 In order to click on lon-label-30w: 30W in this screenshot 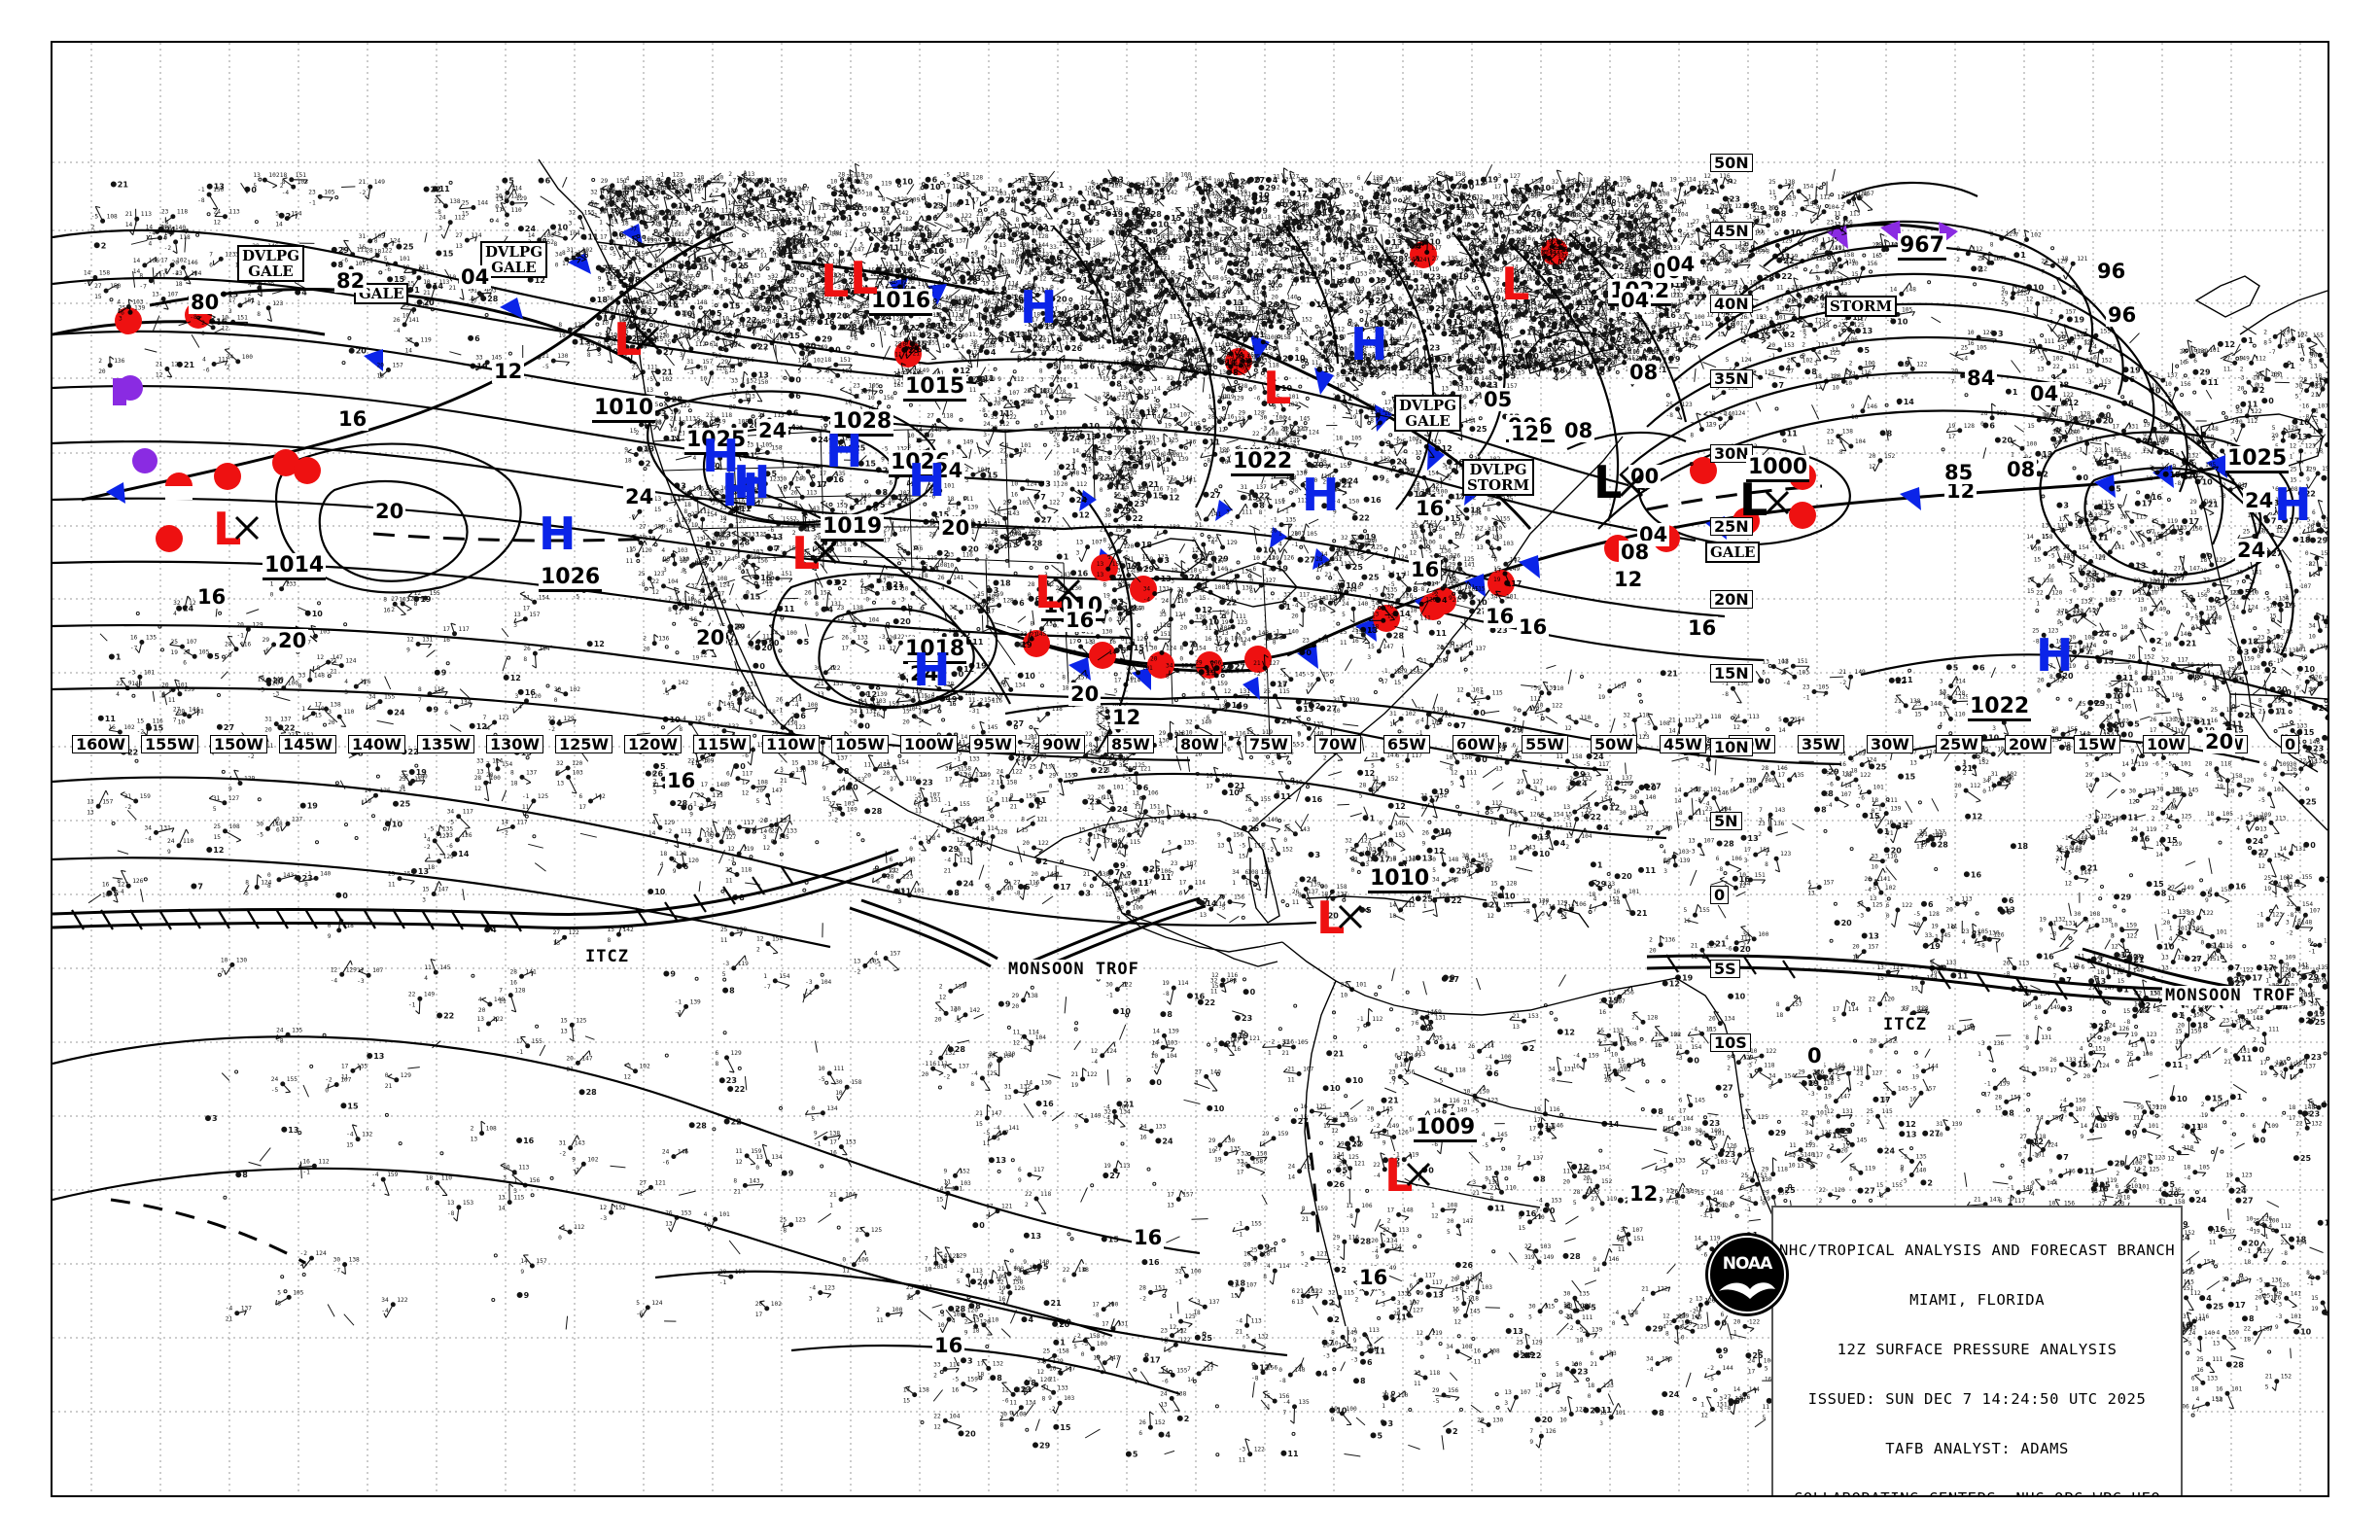, I will do `click(1890, 744)`.